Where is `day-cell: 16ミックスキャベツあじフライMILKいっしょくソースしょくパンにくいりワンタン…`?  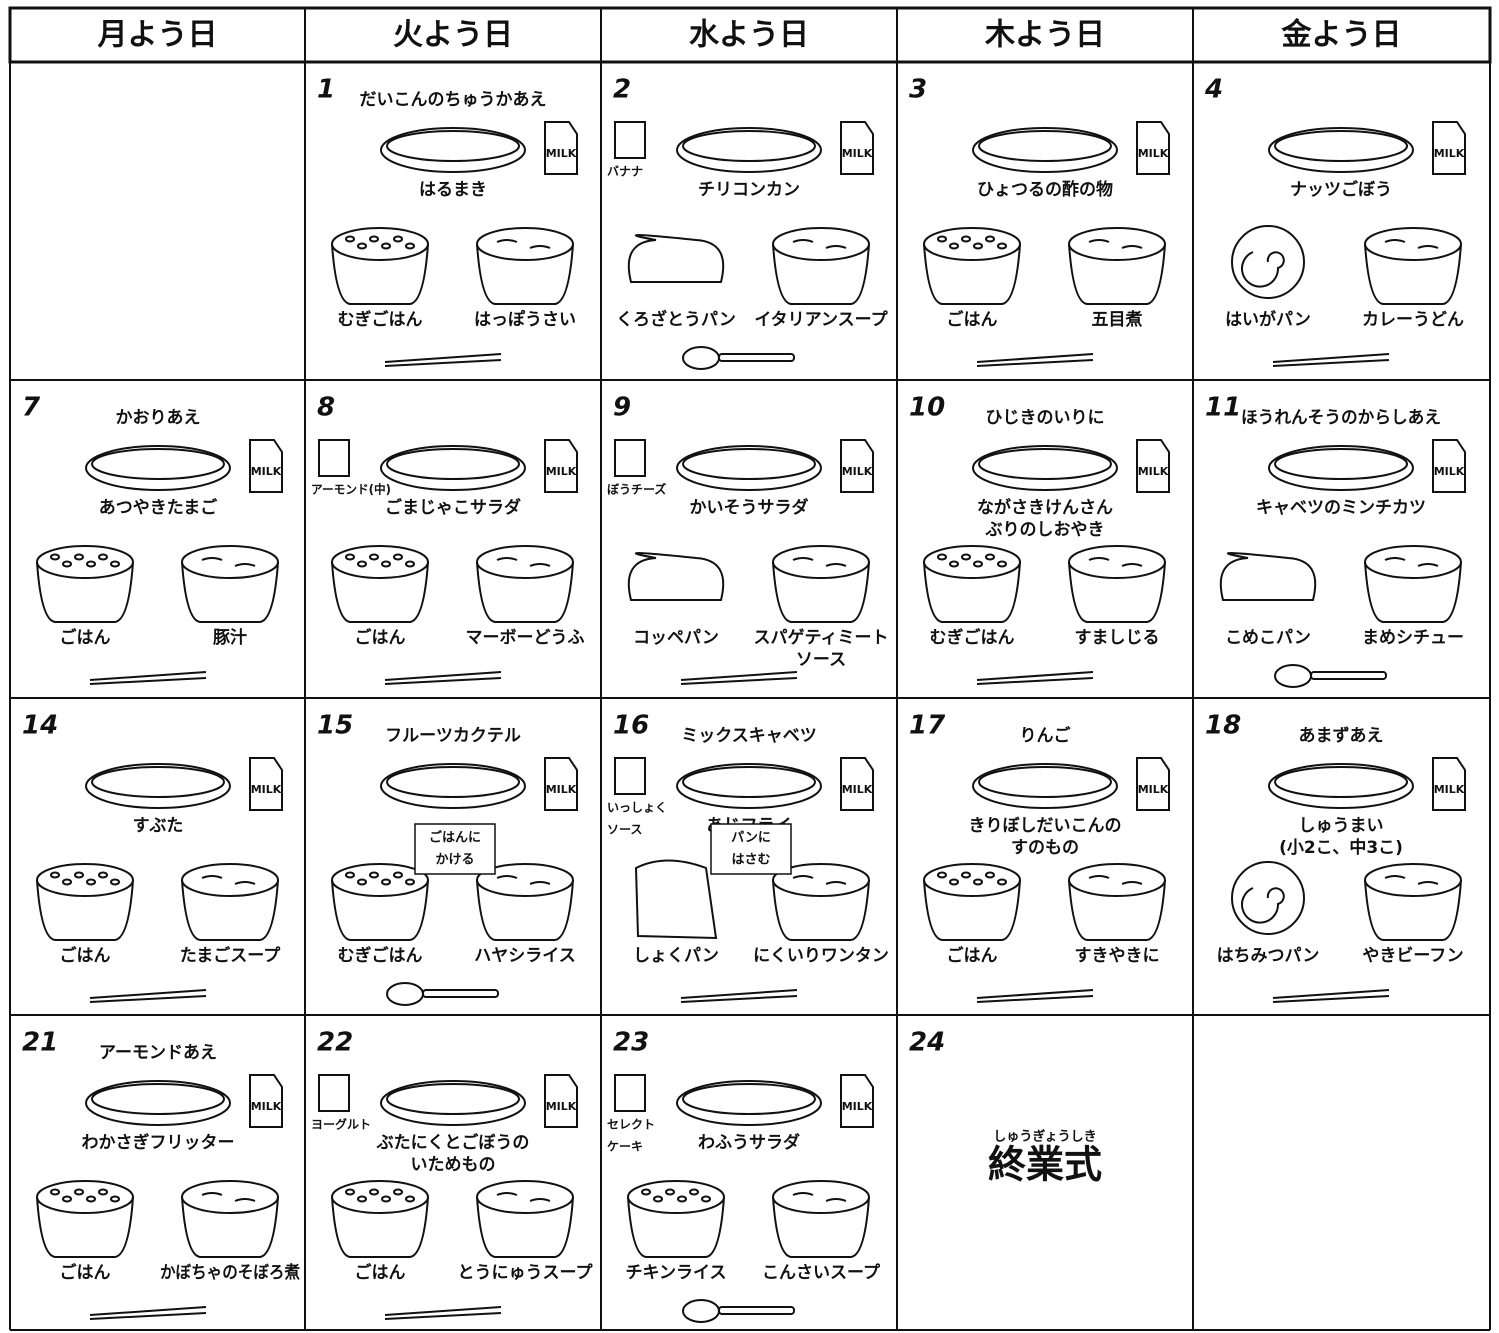 day-cell: 16ミックスキャベツあじフライMILKいっしょくソースしょくパンにくいりワンタン… is located at coordinates (748, 857).